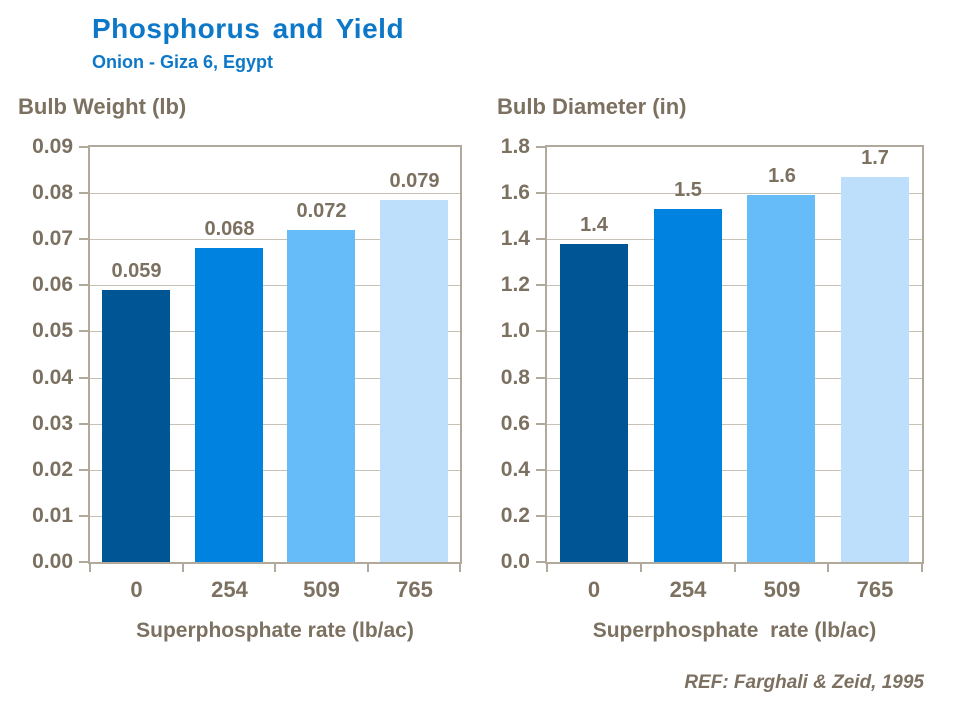 This screenshot has height=714, width=954. What do you see at coordinates (136, 271) in the screenshot?
I see `bar-value-label: 0.059` at bounding box center [136, 271].